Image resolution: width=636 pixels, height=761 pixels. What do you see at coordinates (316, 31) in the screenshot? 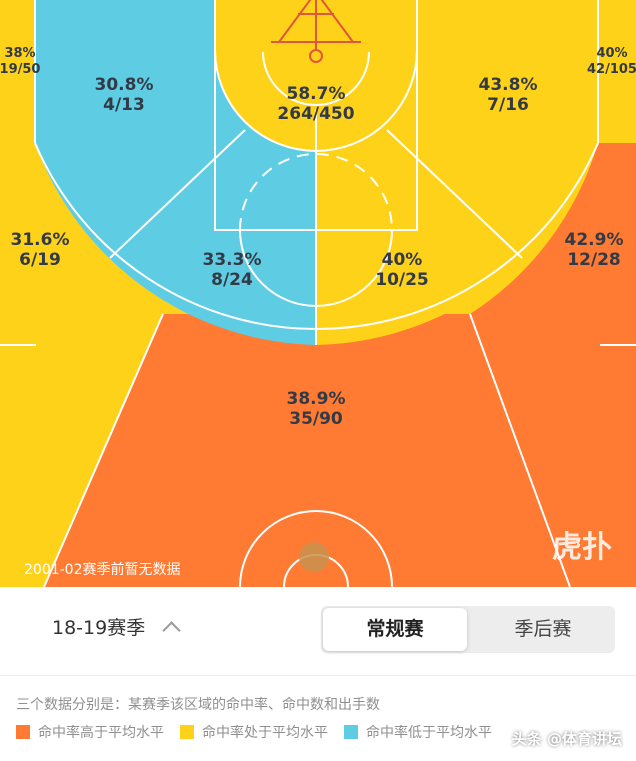
I see `hoop-icon` at bounding box center [316, 31].